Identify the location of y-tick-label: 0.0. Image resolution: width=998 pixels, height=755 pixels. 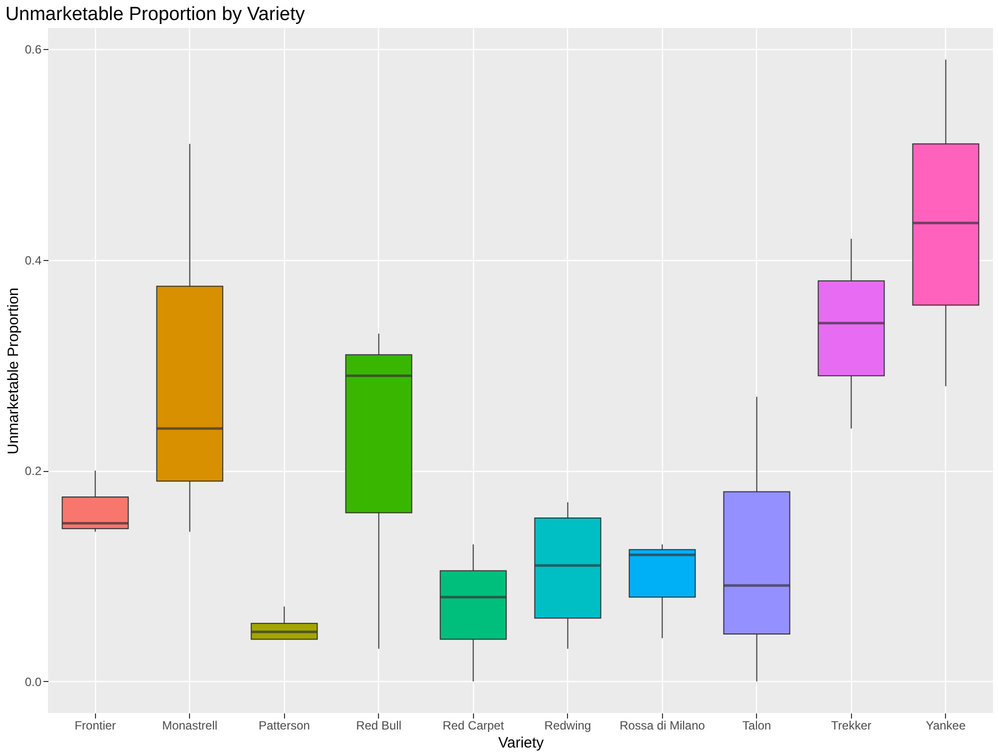
(33, 681).